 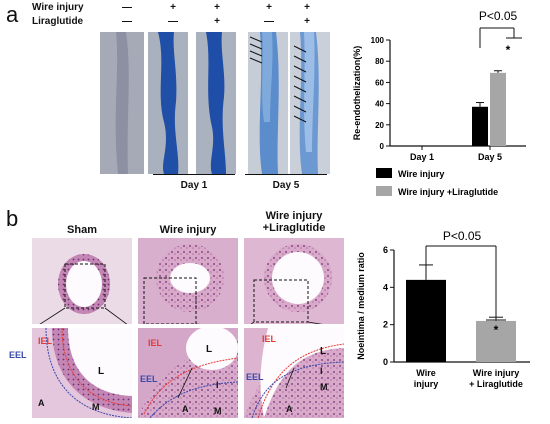 I want to click on y-tick-label: 4, so click(x=385, y=287).